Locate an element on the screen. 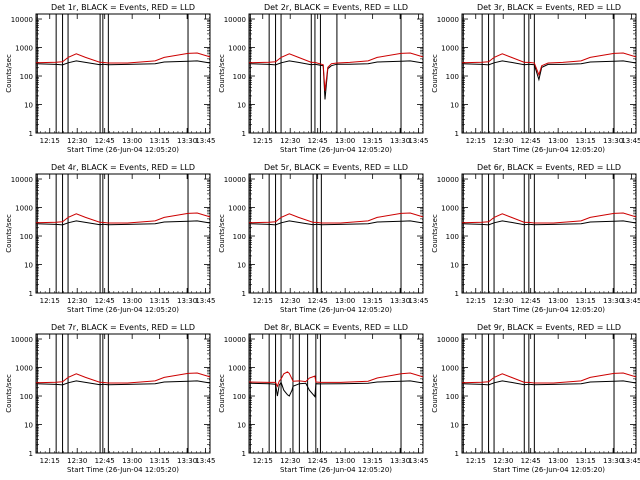  panel-title: Det 1r, BLACK = Events, RED = LLD is located at coordinates (123, 7).